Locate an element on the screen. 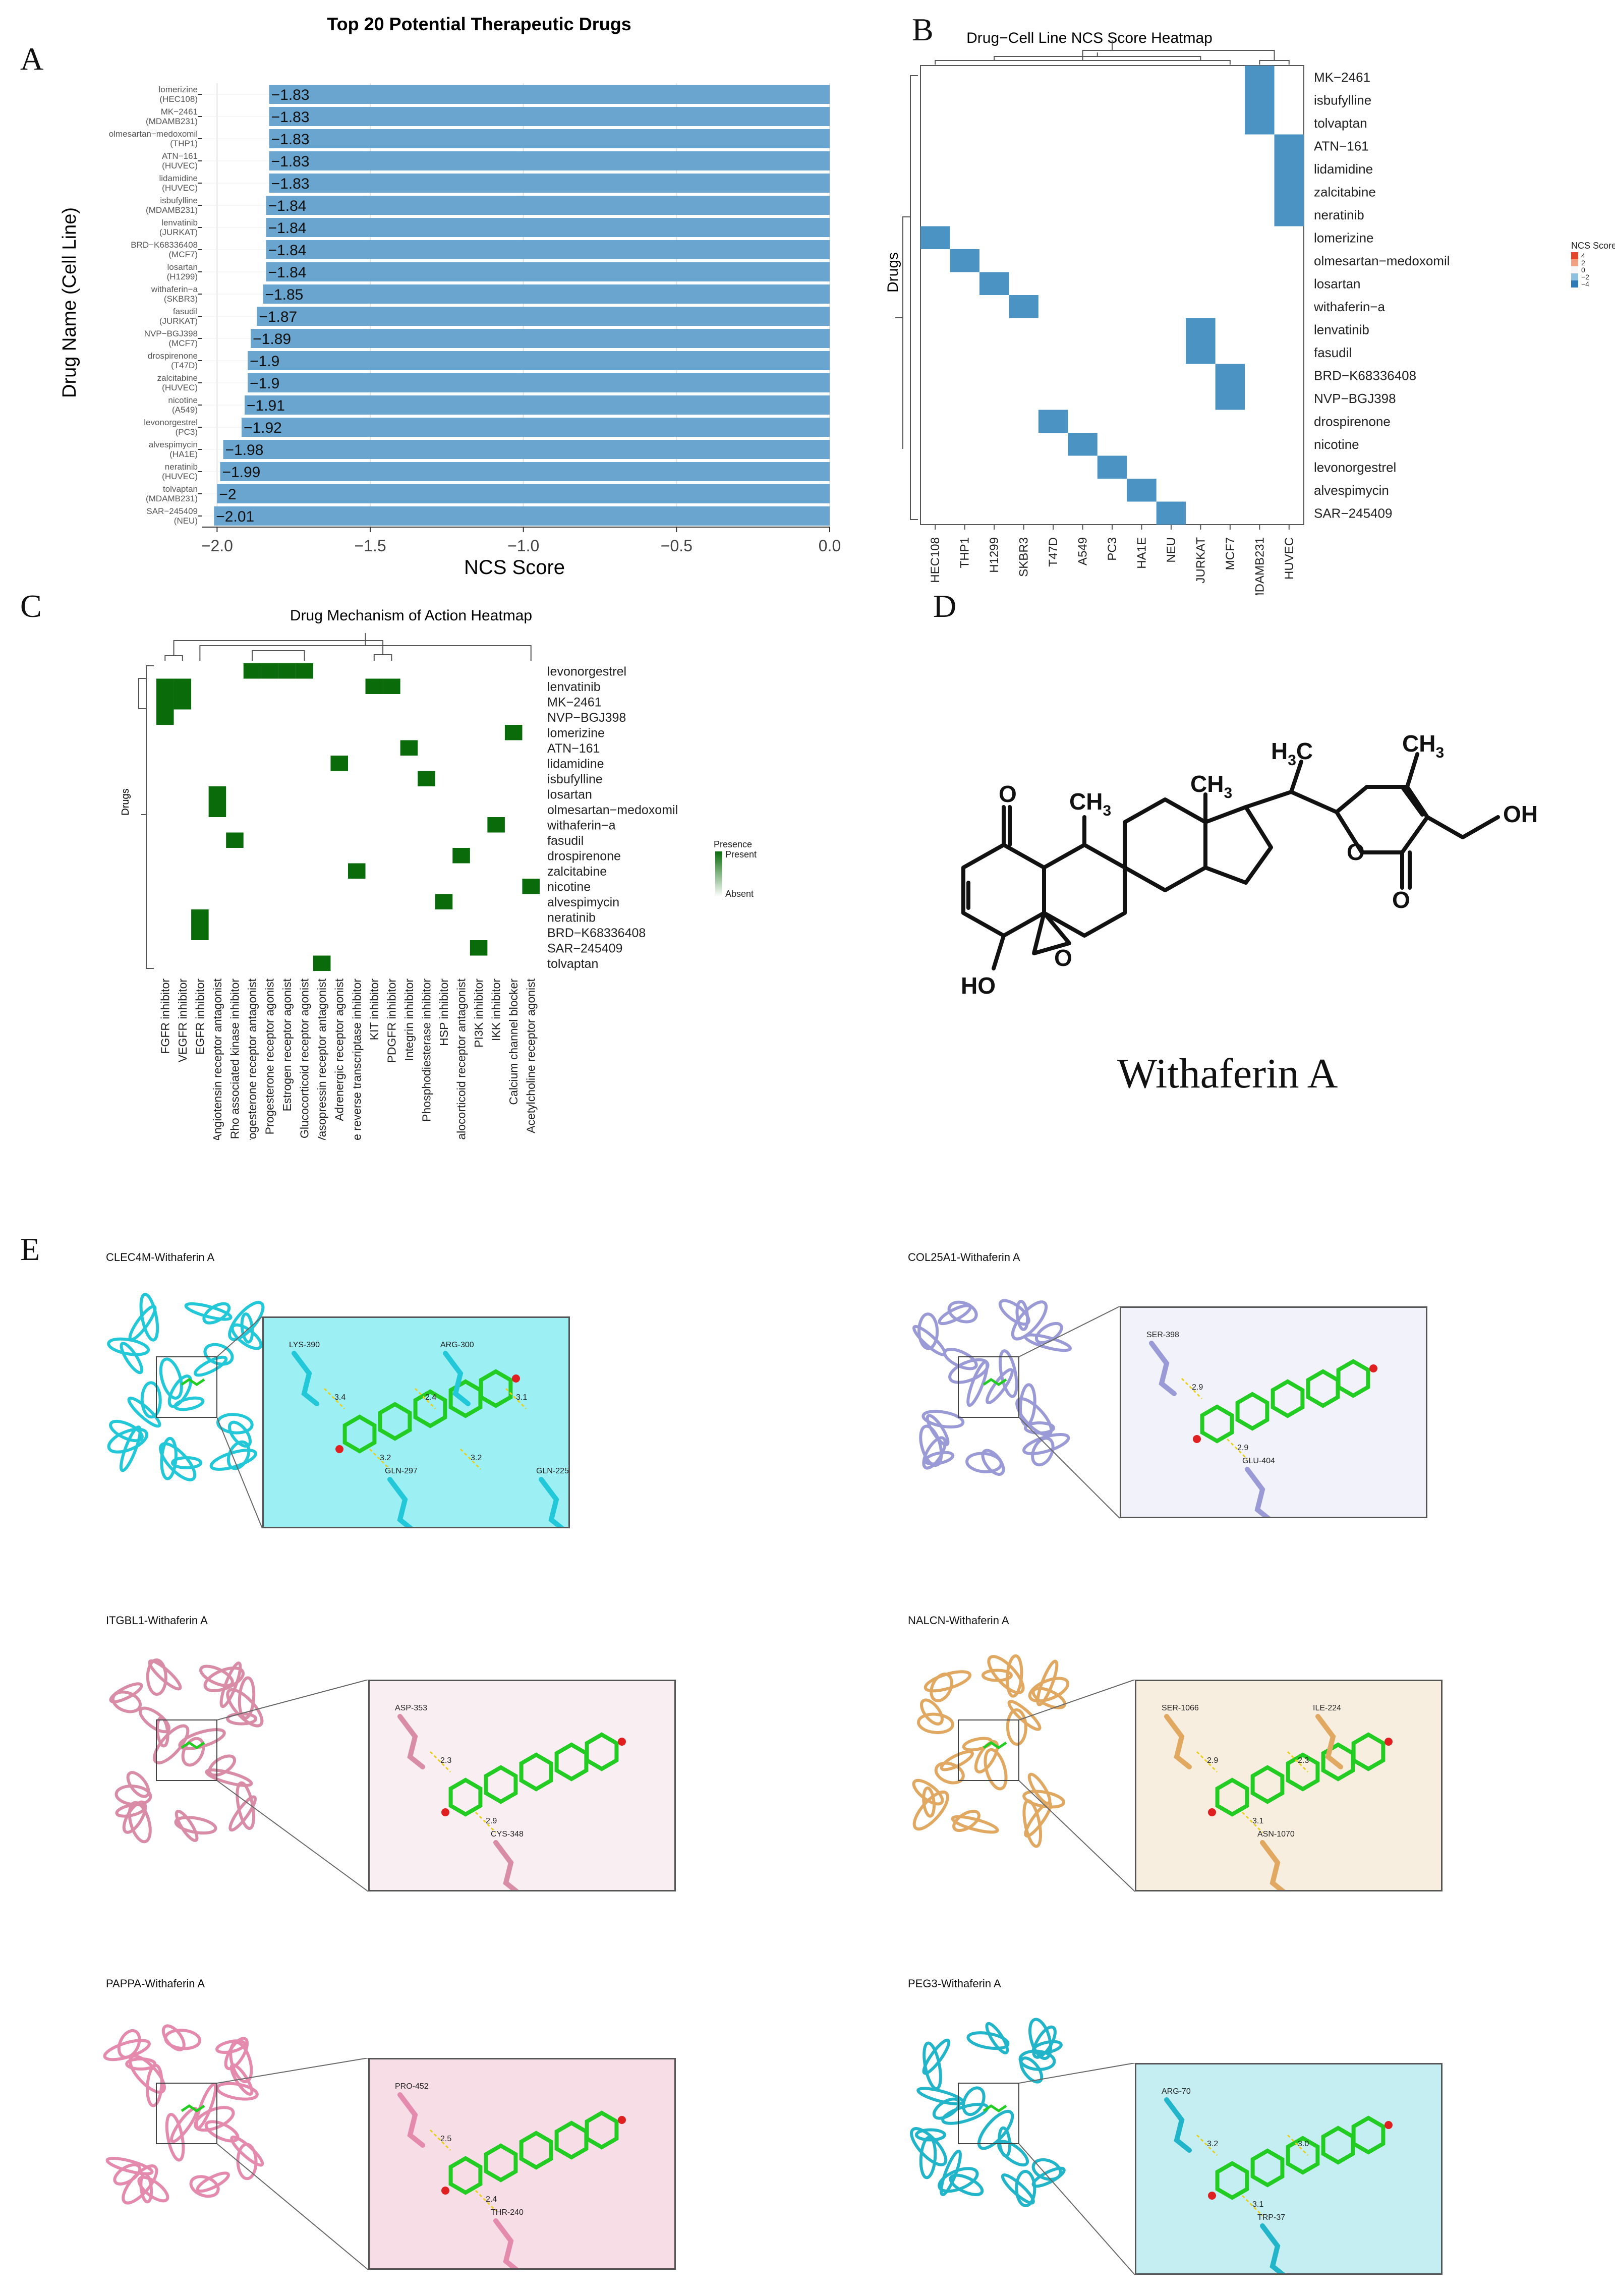  column-label: A549 is located at coordinates (1083, 551).